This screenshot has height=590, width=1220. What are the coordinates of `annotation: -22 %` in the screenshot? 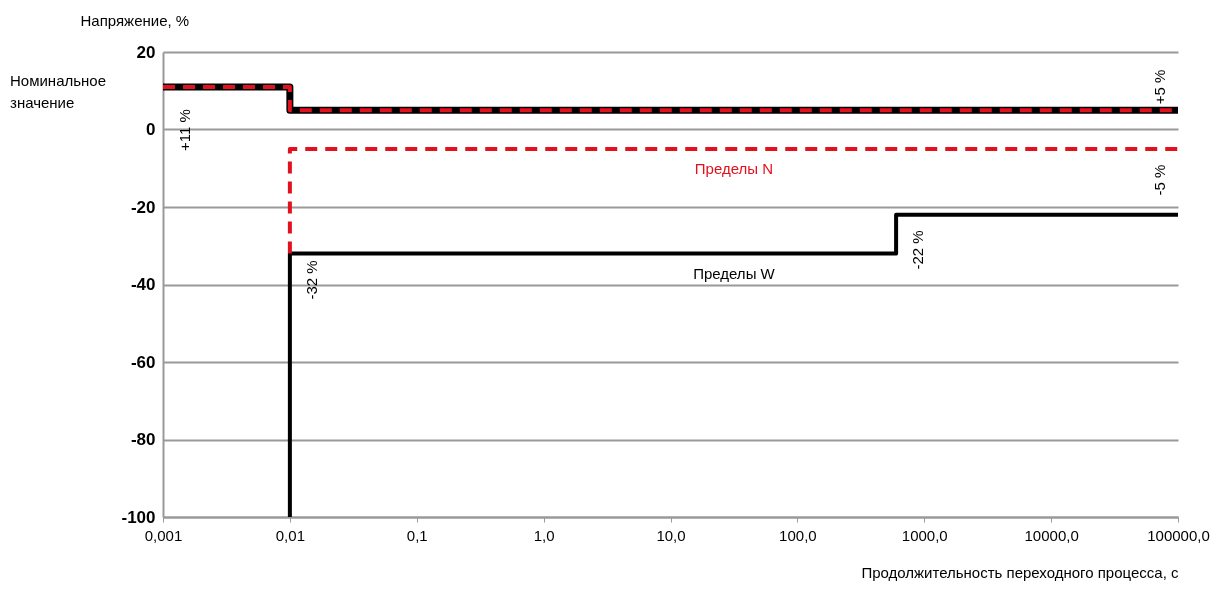 It's located at (917, 250).